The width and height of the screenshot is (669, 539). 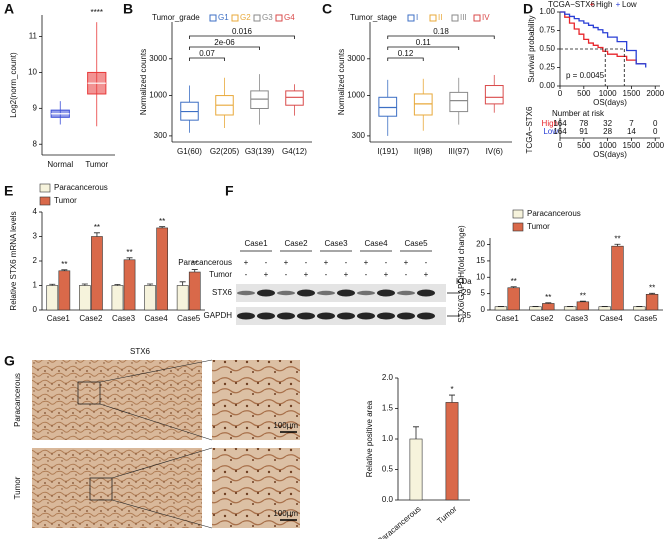 I want to click on y-tick-label: 5, so click(x=483, y=293).